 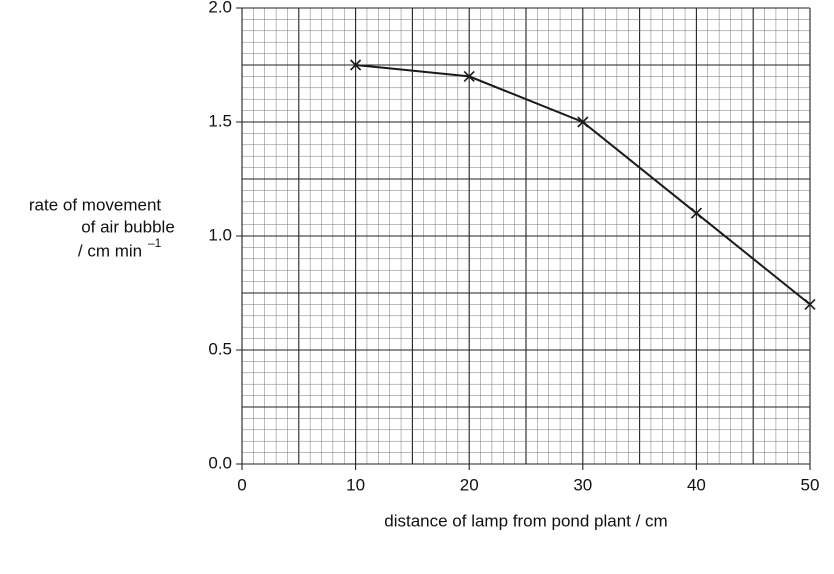 I want to click on y-tick-label: 2.0, so click(x=220, y=8).